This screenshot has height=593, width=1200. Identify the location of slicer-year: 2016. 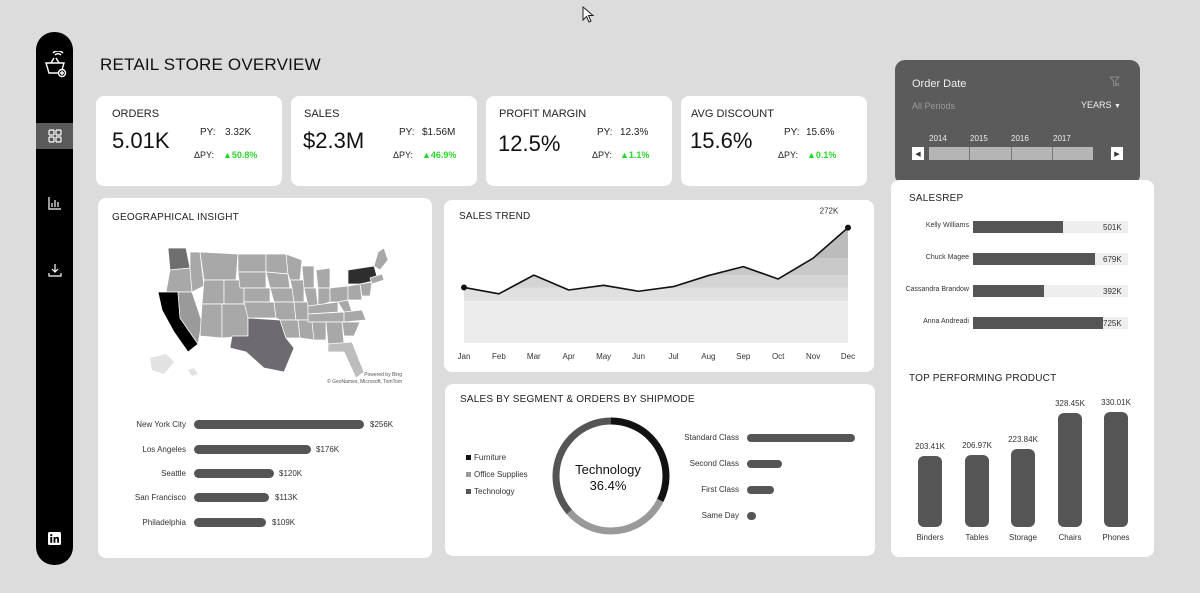
(1020, 138).